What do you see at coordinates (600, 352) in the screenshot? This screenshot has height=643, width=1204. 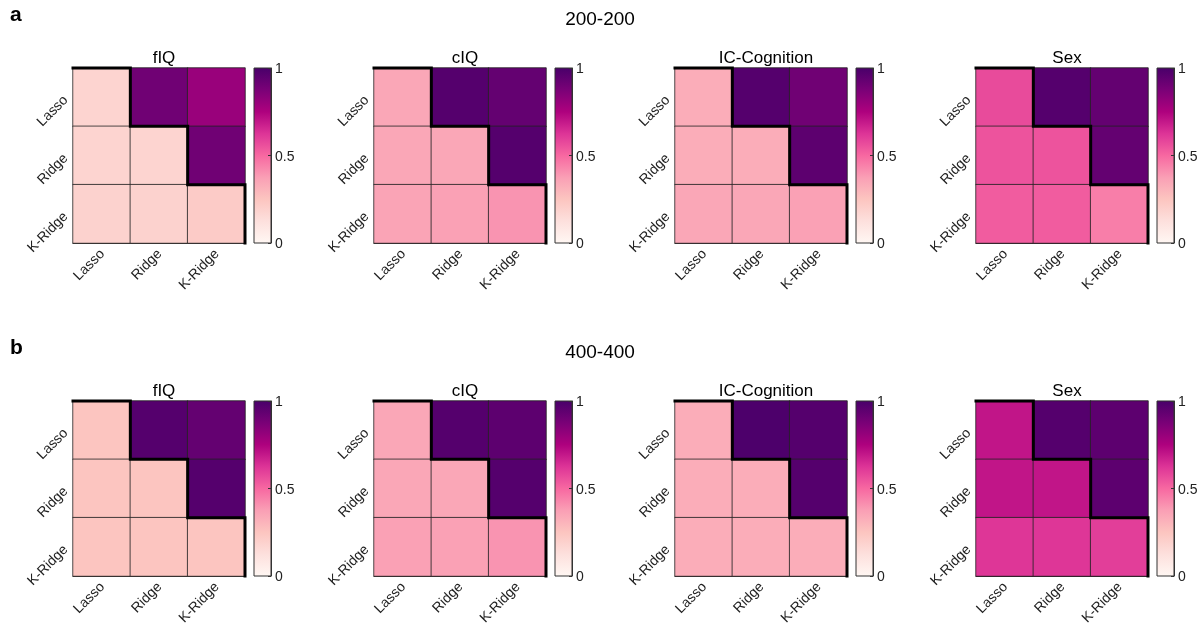 I see `text: 400-400` at bounding box center [600, 352].